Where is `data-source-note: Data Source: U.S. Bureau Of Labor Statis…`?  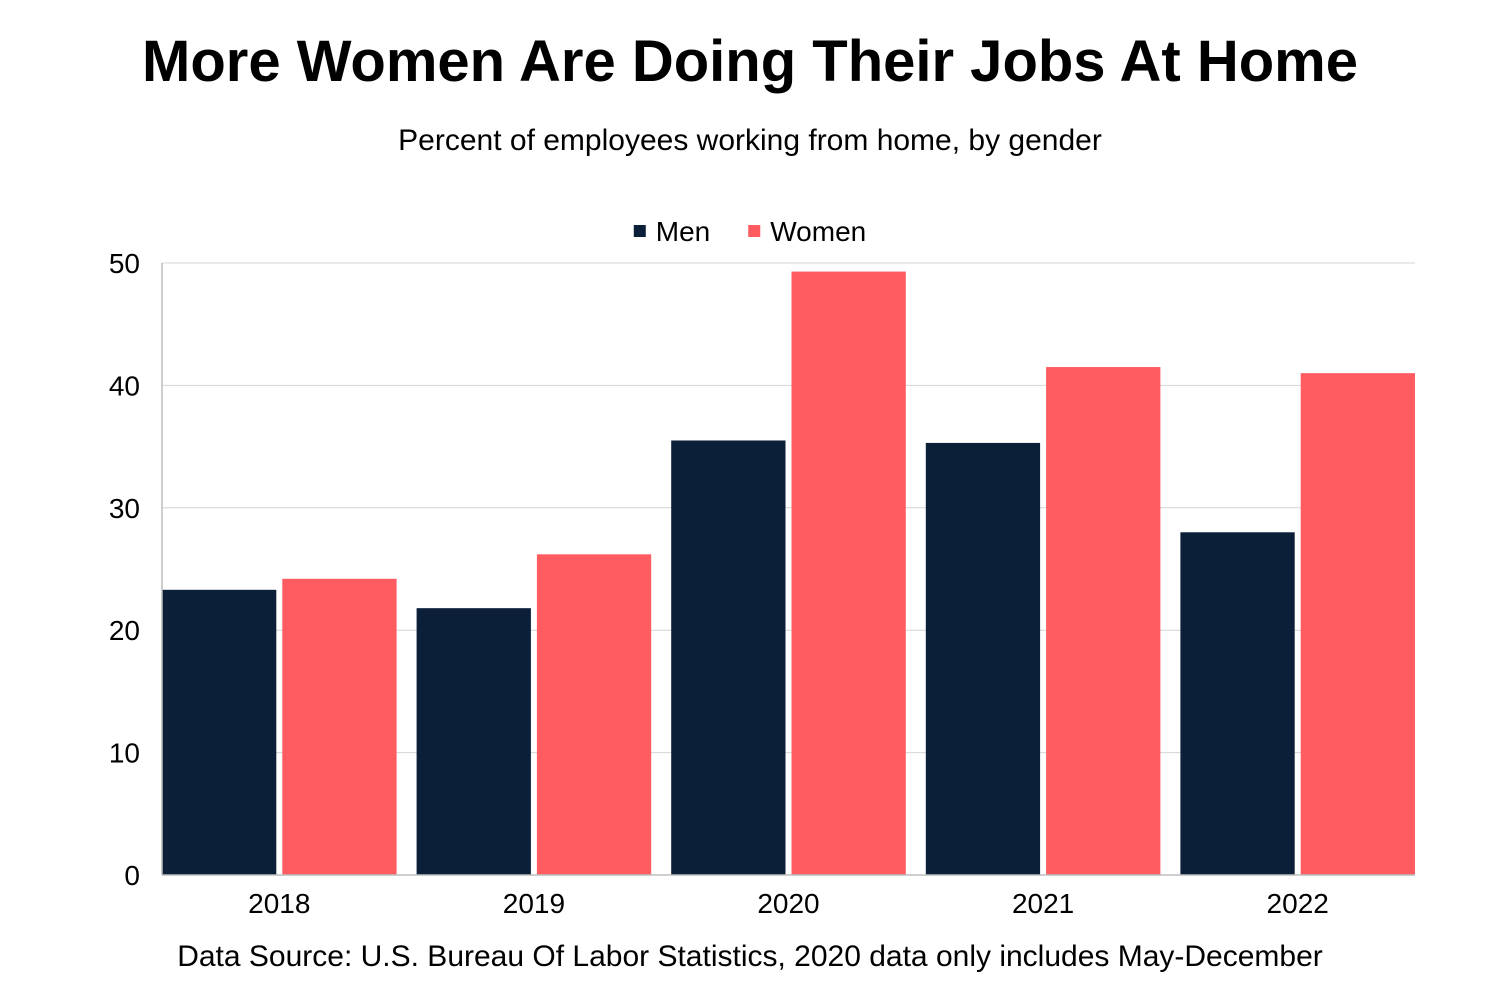 data-source-note: Data Source: U.S. Bureau Of Labor Statis… is located at coordinates (750, 956).